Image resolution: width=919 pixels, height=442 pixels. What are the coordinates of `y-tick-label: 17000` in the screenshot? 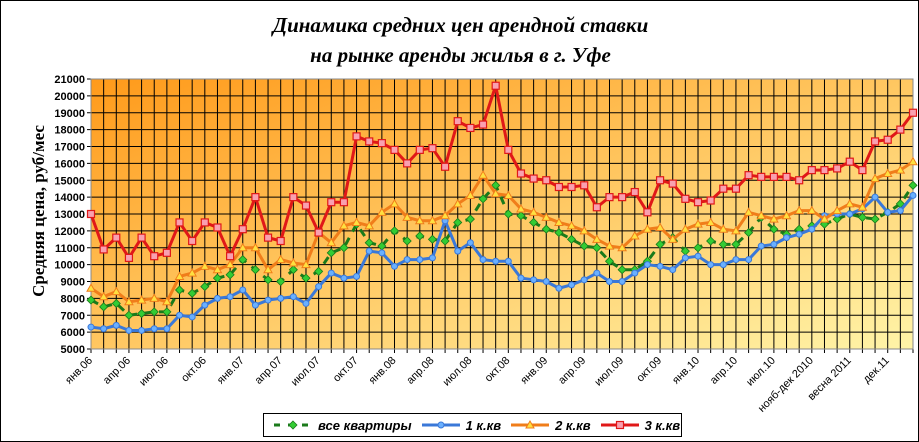 It's located at (69, 148).